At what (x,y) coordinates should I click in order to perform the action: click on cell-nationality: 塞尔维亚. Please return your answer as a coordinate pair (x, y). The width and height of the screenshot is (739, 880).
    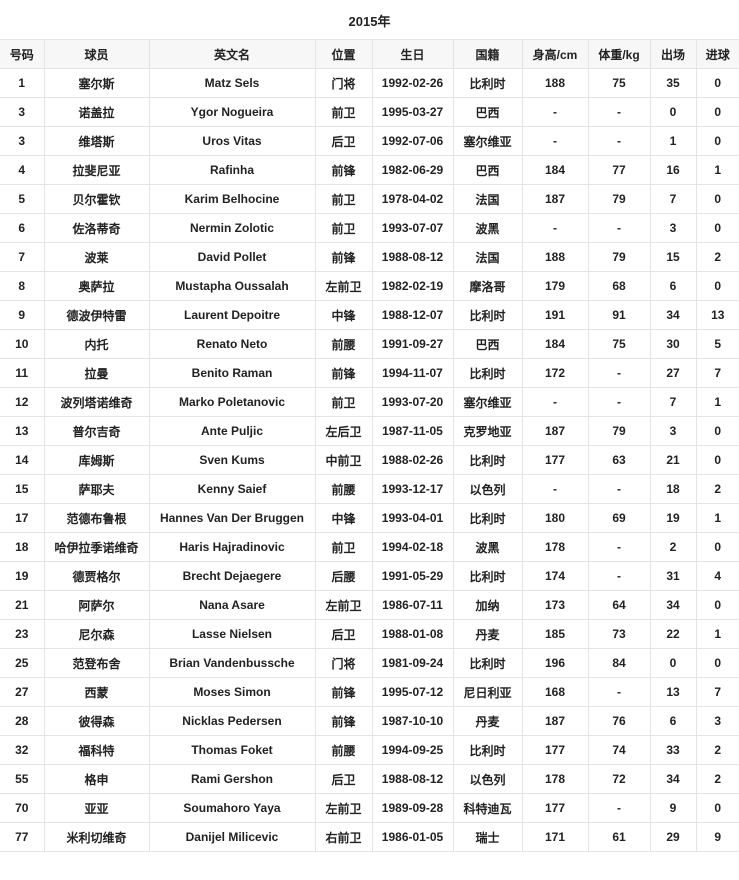
    Looking at the image, I should click on (488, 402).